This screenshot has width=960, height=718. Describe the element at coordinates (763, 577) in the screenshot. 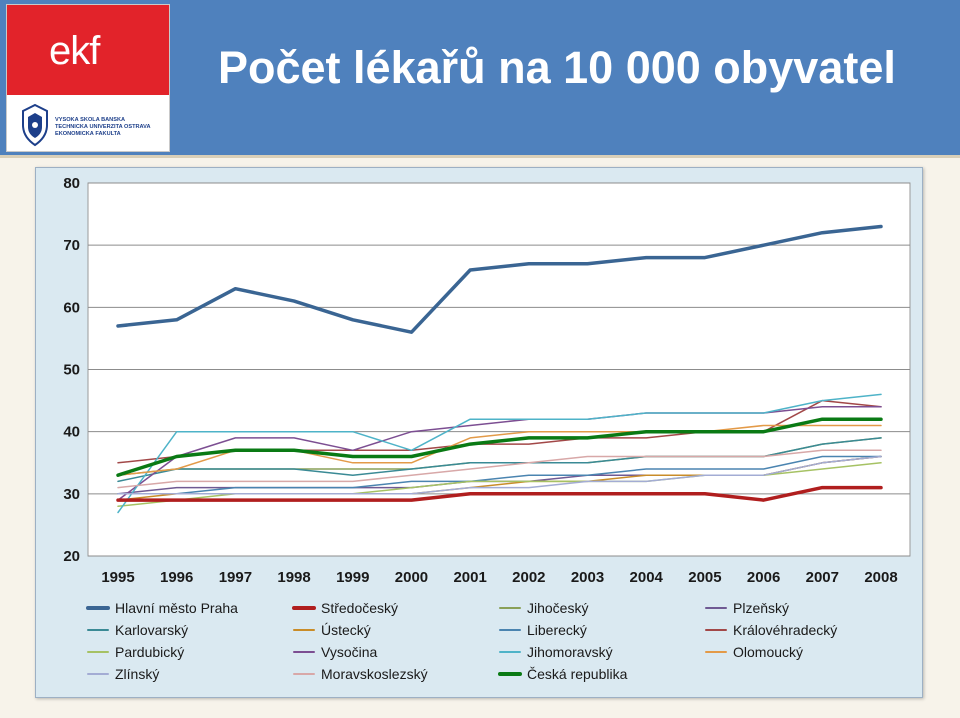

I see `x-tick-label: 2006` at that location.